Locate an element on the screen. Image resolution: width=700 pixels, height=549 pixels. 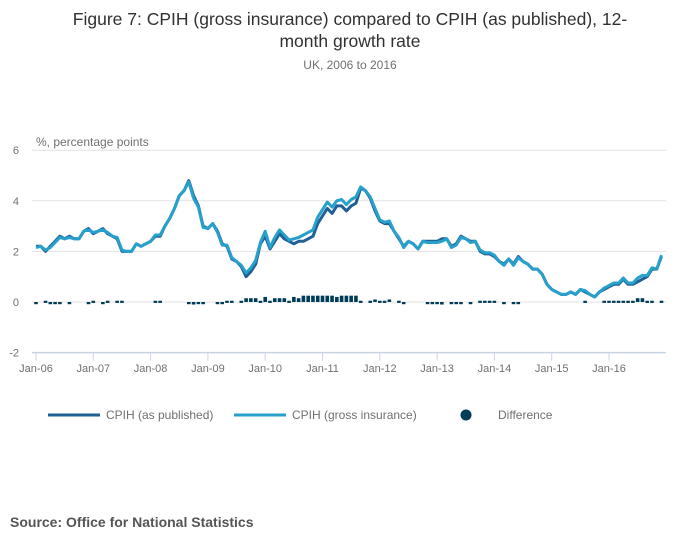
x-tick-label: Jan-16 is located at coordinates (609, 369).